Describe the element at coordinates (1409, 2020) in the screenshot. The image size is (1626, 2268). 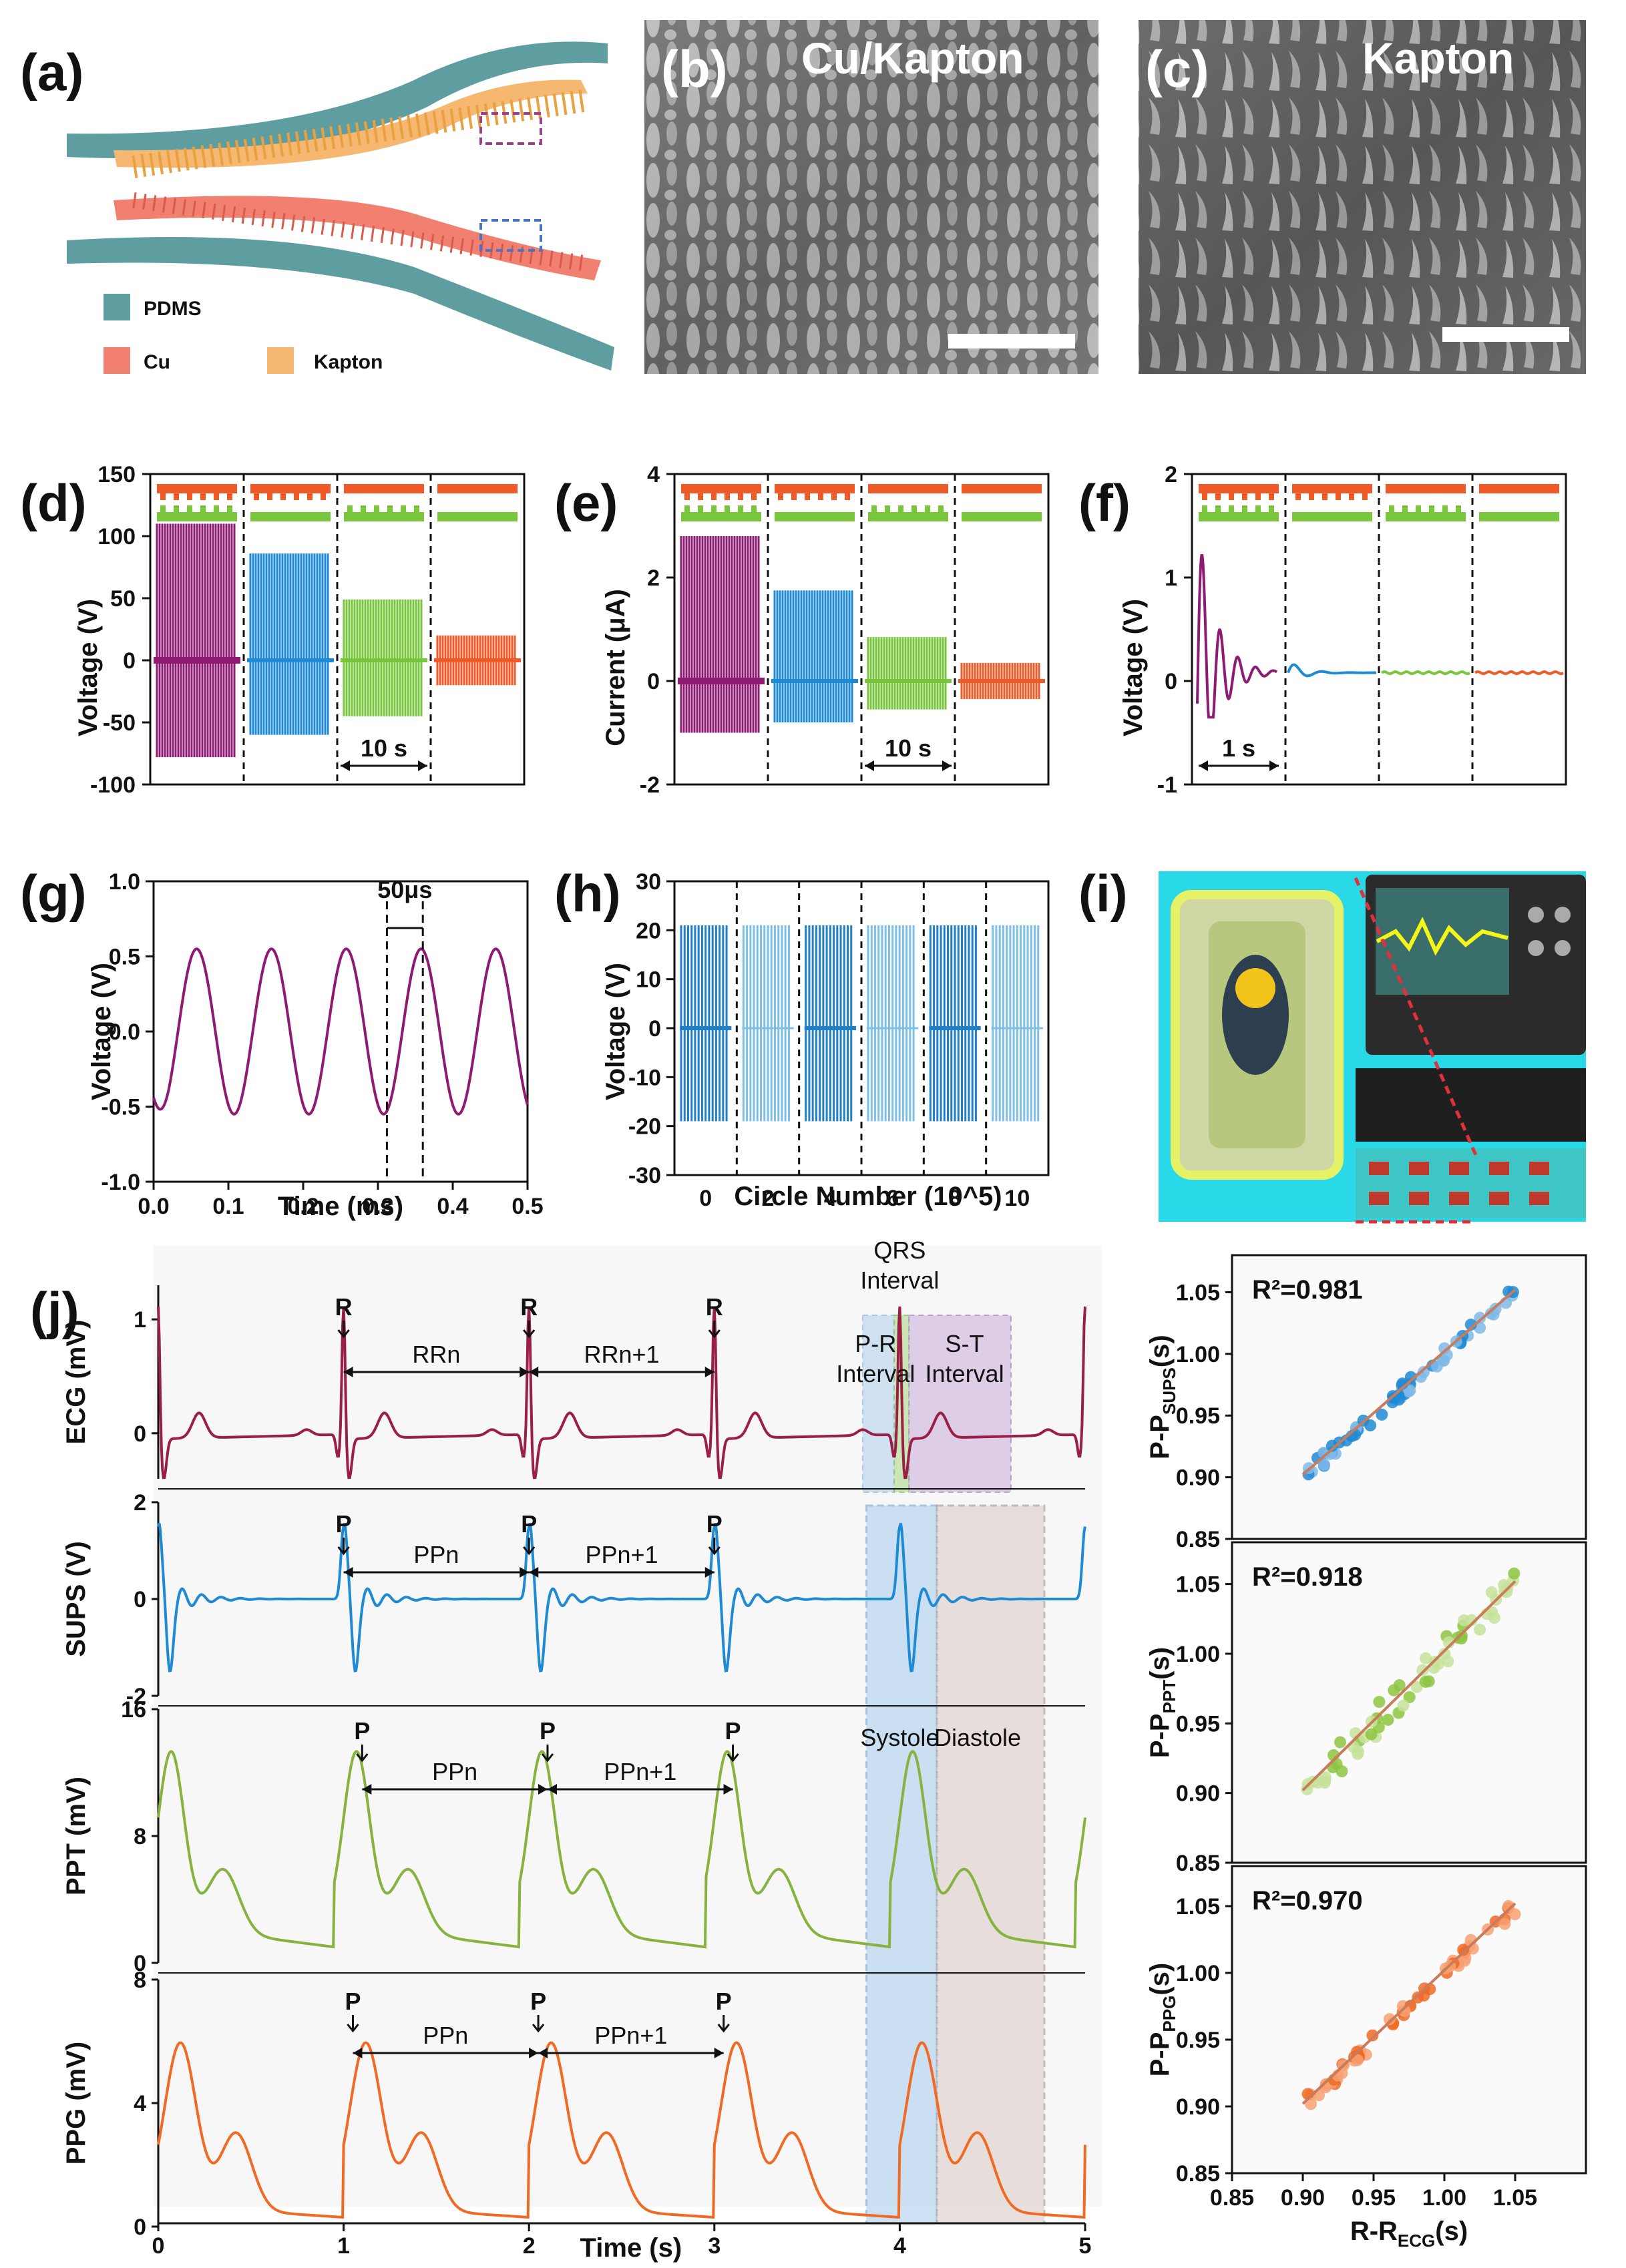
I see `scatter-frame` at that location.